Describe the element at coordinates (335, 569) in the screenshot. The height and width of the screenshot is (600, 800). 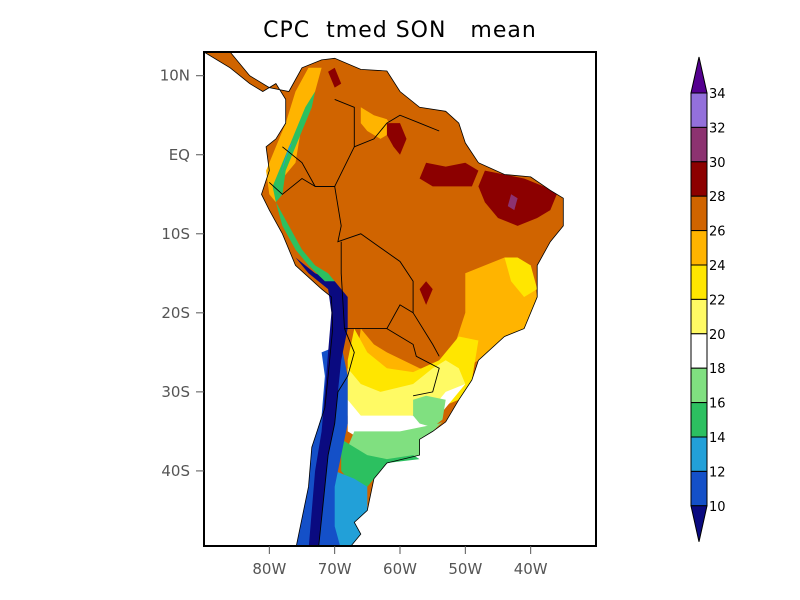
I see `lon-tick-label: 70W` at that location.